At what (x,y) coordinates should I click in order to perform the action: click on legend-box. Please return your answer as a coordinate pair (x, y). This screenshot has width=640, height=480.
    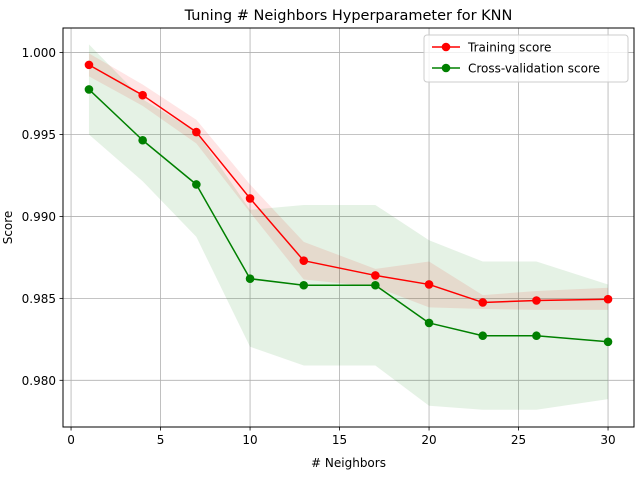
    Looking at the image, I should click on (526, 58).